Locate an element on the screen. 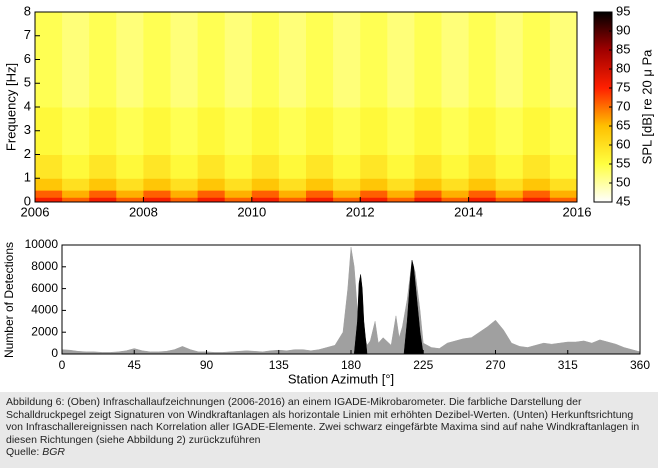 The width and height of the screenshot is (658, 468). y-tick-label: 1 is located at coordinates (27, 177).